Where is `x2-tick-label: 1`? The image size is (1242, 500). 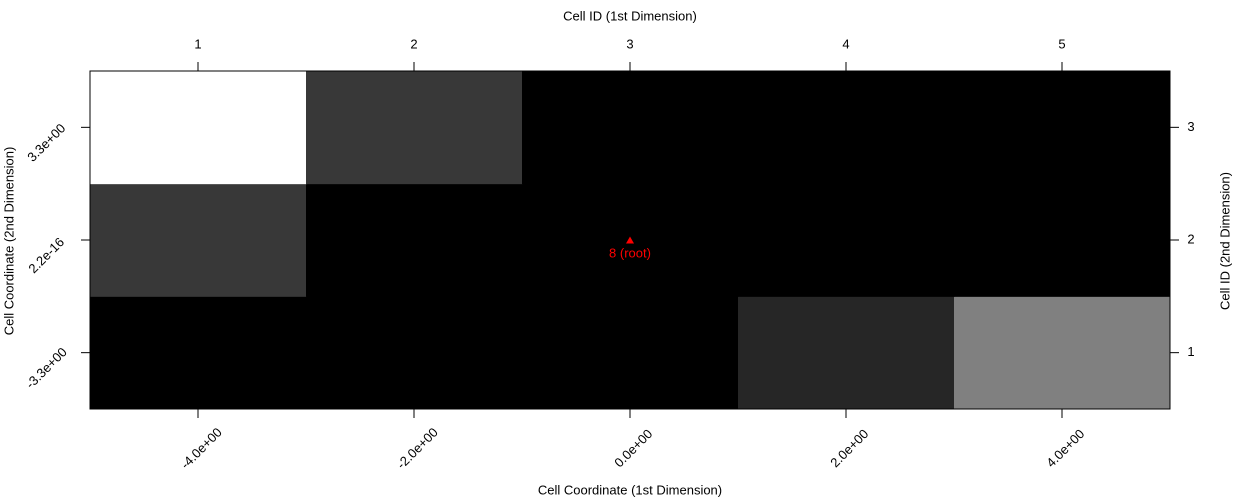
x2-tick-label: 1 is located at coordinates (197, 43).